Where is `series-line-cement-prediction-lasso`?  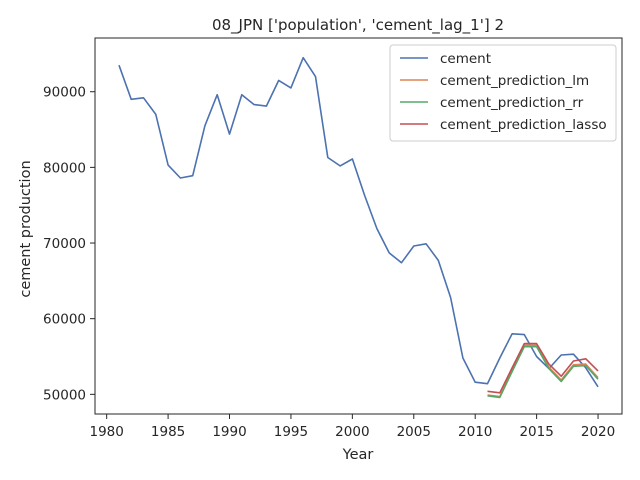
series-line-cement-prediction-lasso is located at coordinates (543, 368).